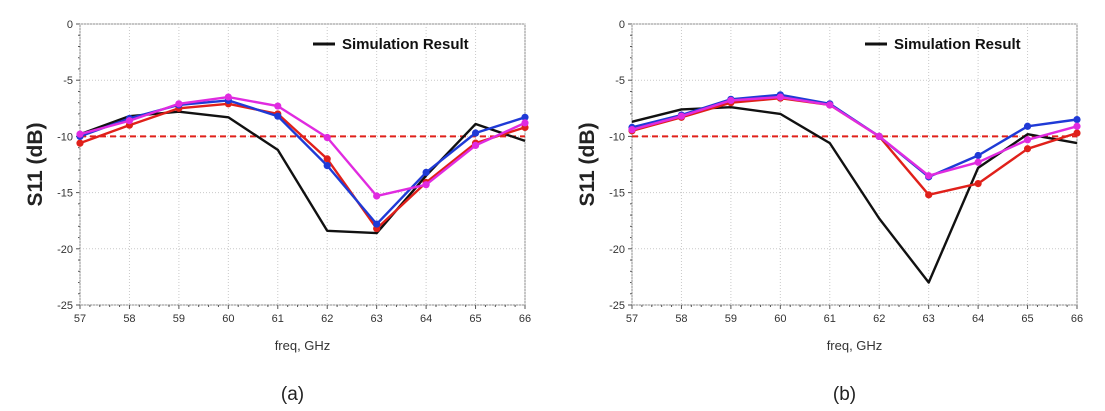 Image resolution: width=1105 pixels, height=411 pixels. I want to click on series-simulation-result-line, so click(302, 172).